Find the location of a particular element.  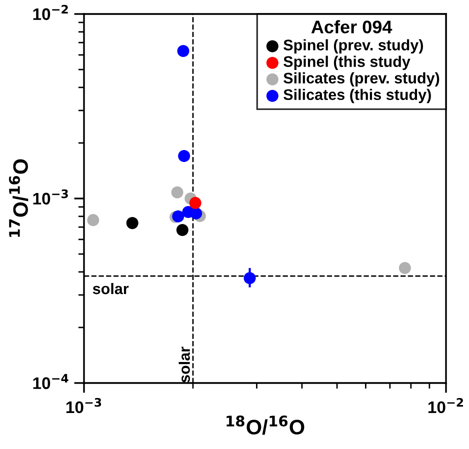

y-axis-title: $^{17}$O/$^{16}$O is located at coordinates (18, 198).